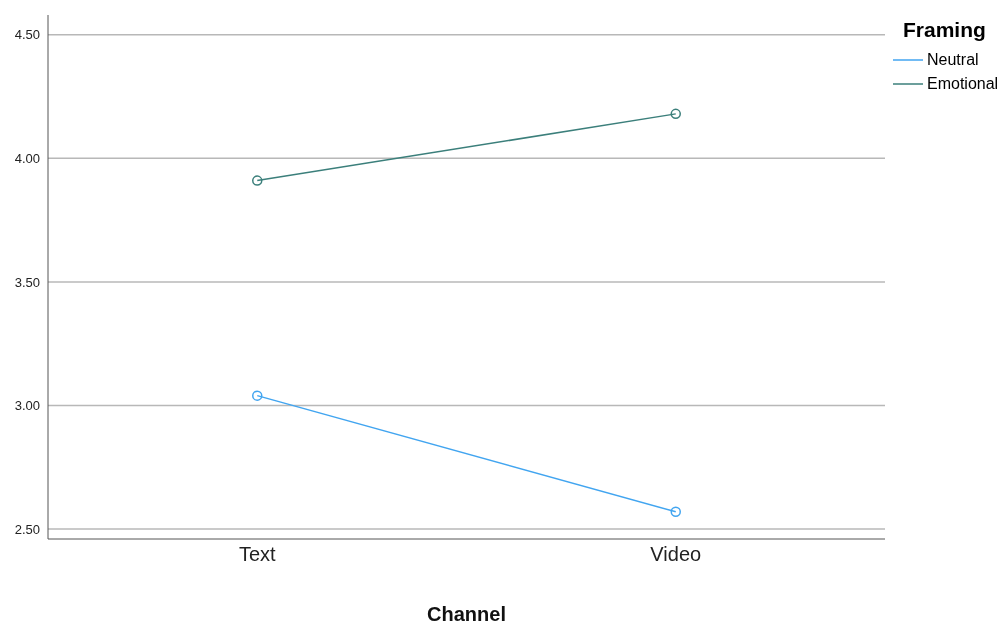  Describe the element at coordinates (27, 35) in the screenshot. I see `y-tick-label: 4.50` at that location.